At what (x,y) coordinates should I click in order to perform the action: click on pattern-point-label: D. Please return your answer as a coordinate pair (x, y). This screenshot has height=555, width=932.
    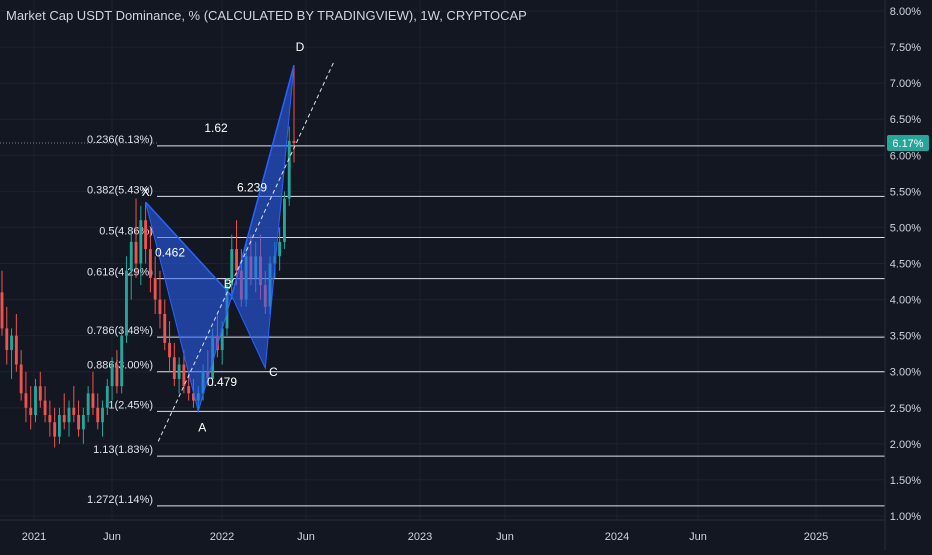
    Looking at the image, I should click on (300, 47).